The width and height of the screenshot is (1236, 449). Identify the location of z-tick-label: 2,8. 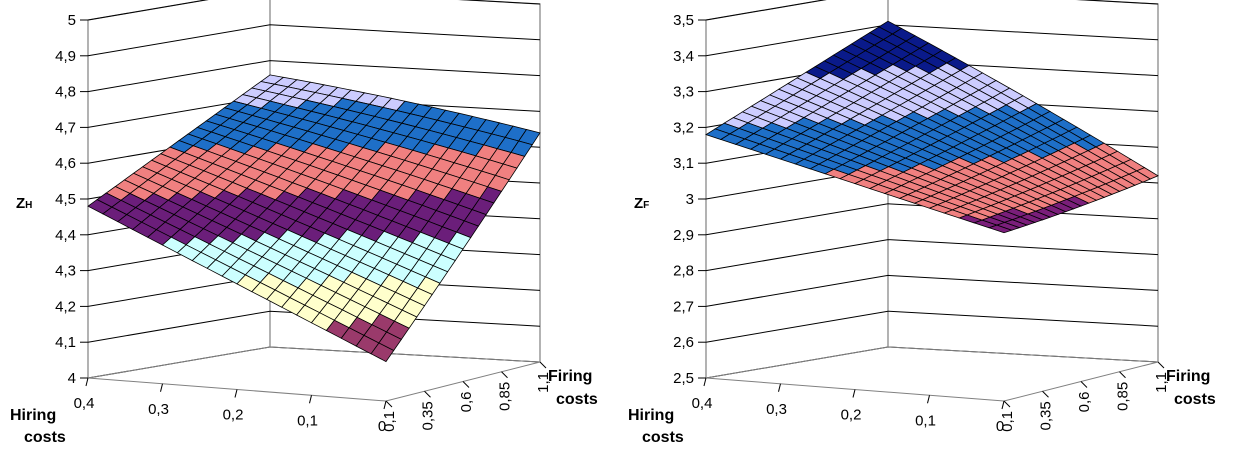
(683, 271).